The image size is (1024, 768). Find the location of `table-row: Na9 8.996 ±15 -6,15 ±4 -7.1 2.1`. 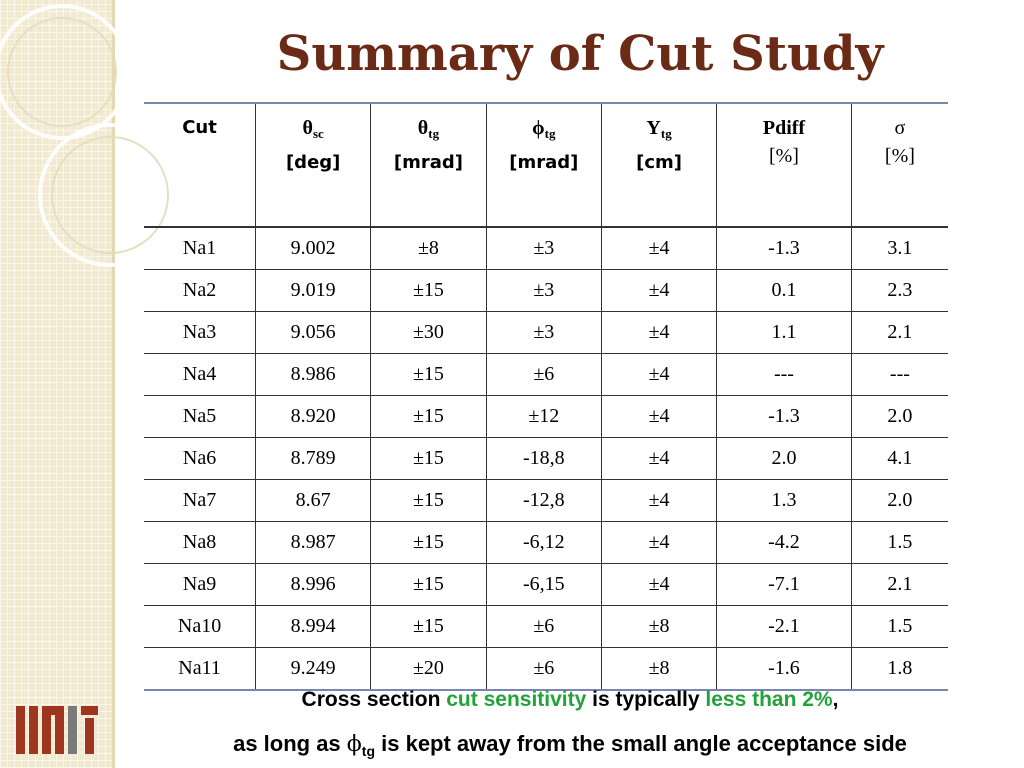

table-row: Na9 8.996 ±15 -6,15 ±4 -7.1 2.1 is located at coordinates (546, 584).